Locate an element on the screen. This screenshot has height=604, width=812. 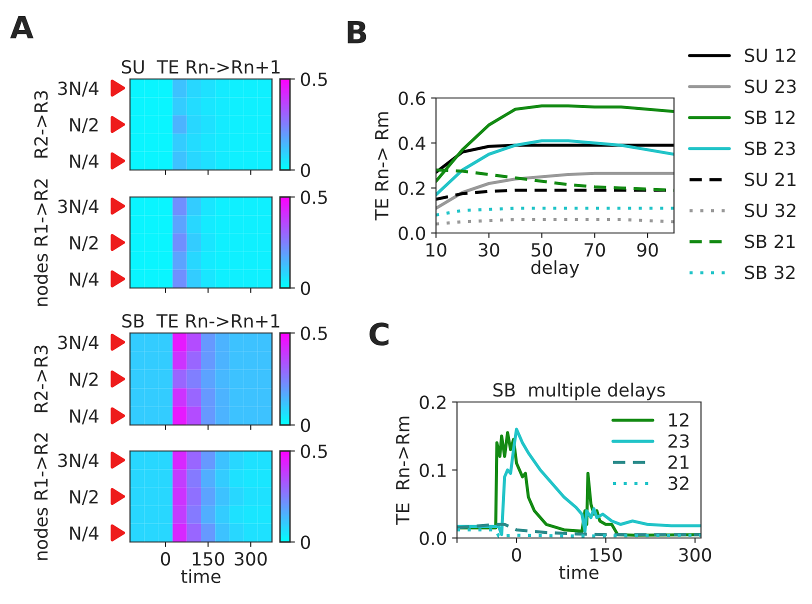
chart-title: SB TE Rn->Rn+1 is located at coordinates (201, 321).